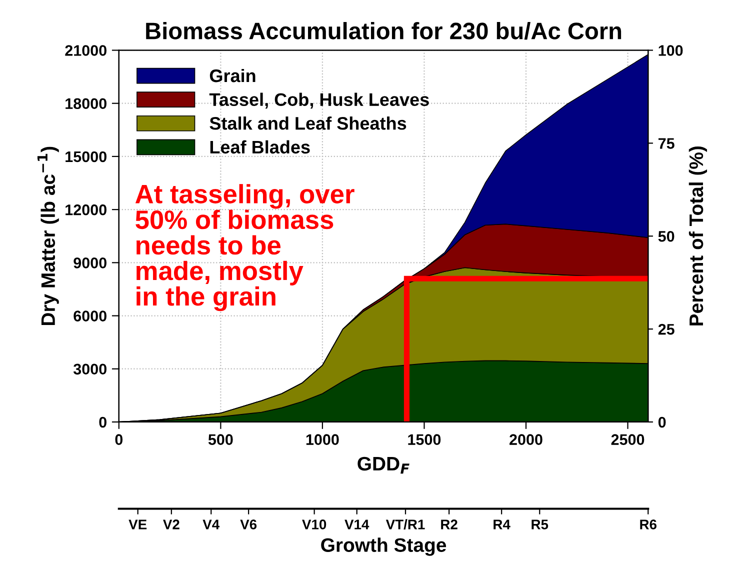 This screenshot has width=734, height=571. I want to click on ref-line-label: VE, so click(137, 525).